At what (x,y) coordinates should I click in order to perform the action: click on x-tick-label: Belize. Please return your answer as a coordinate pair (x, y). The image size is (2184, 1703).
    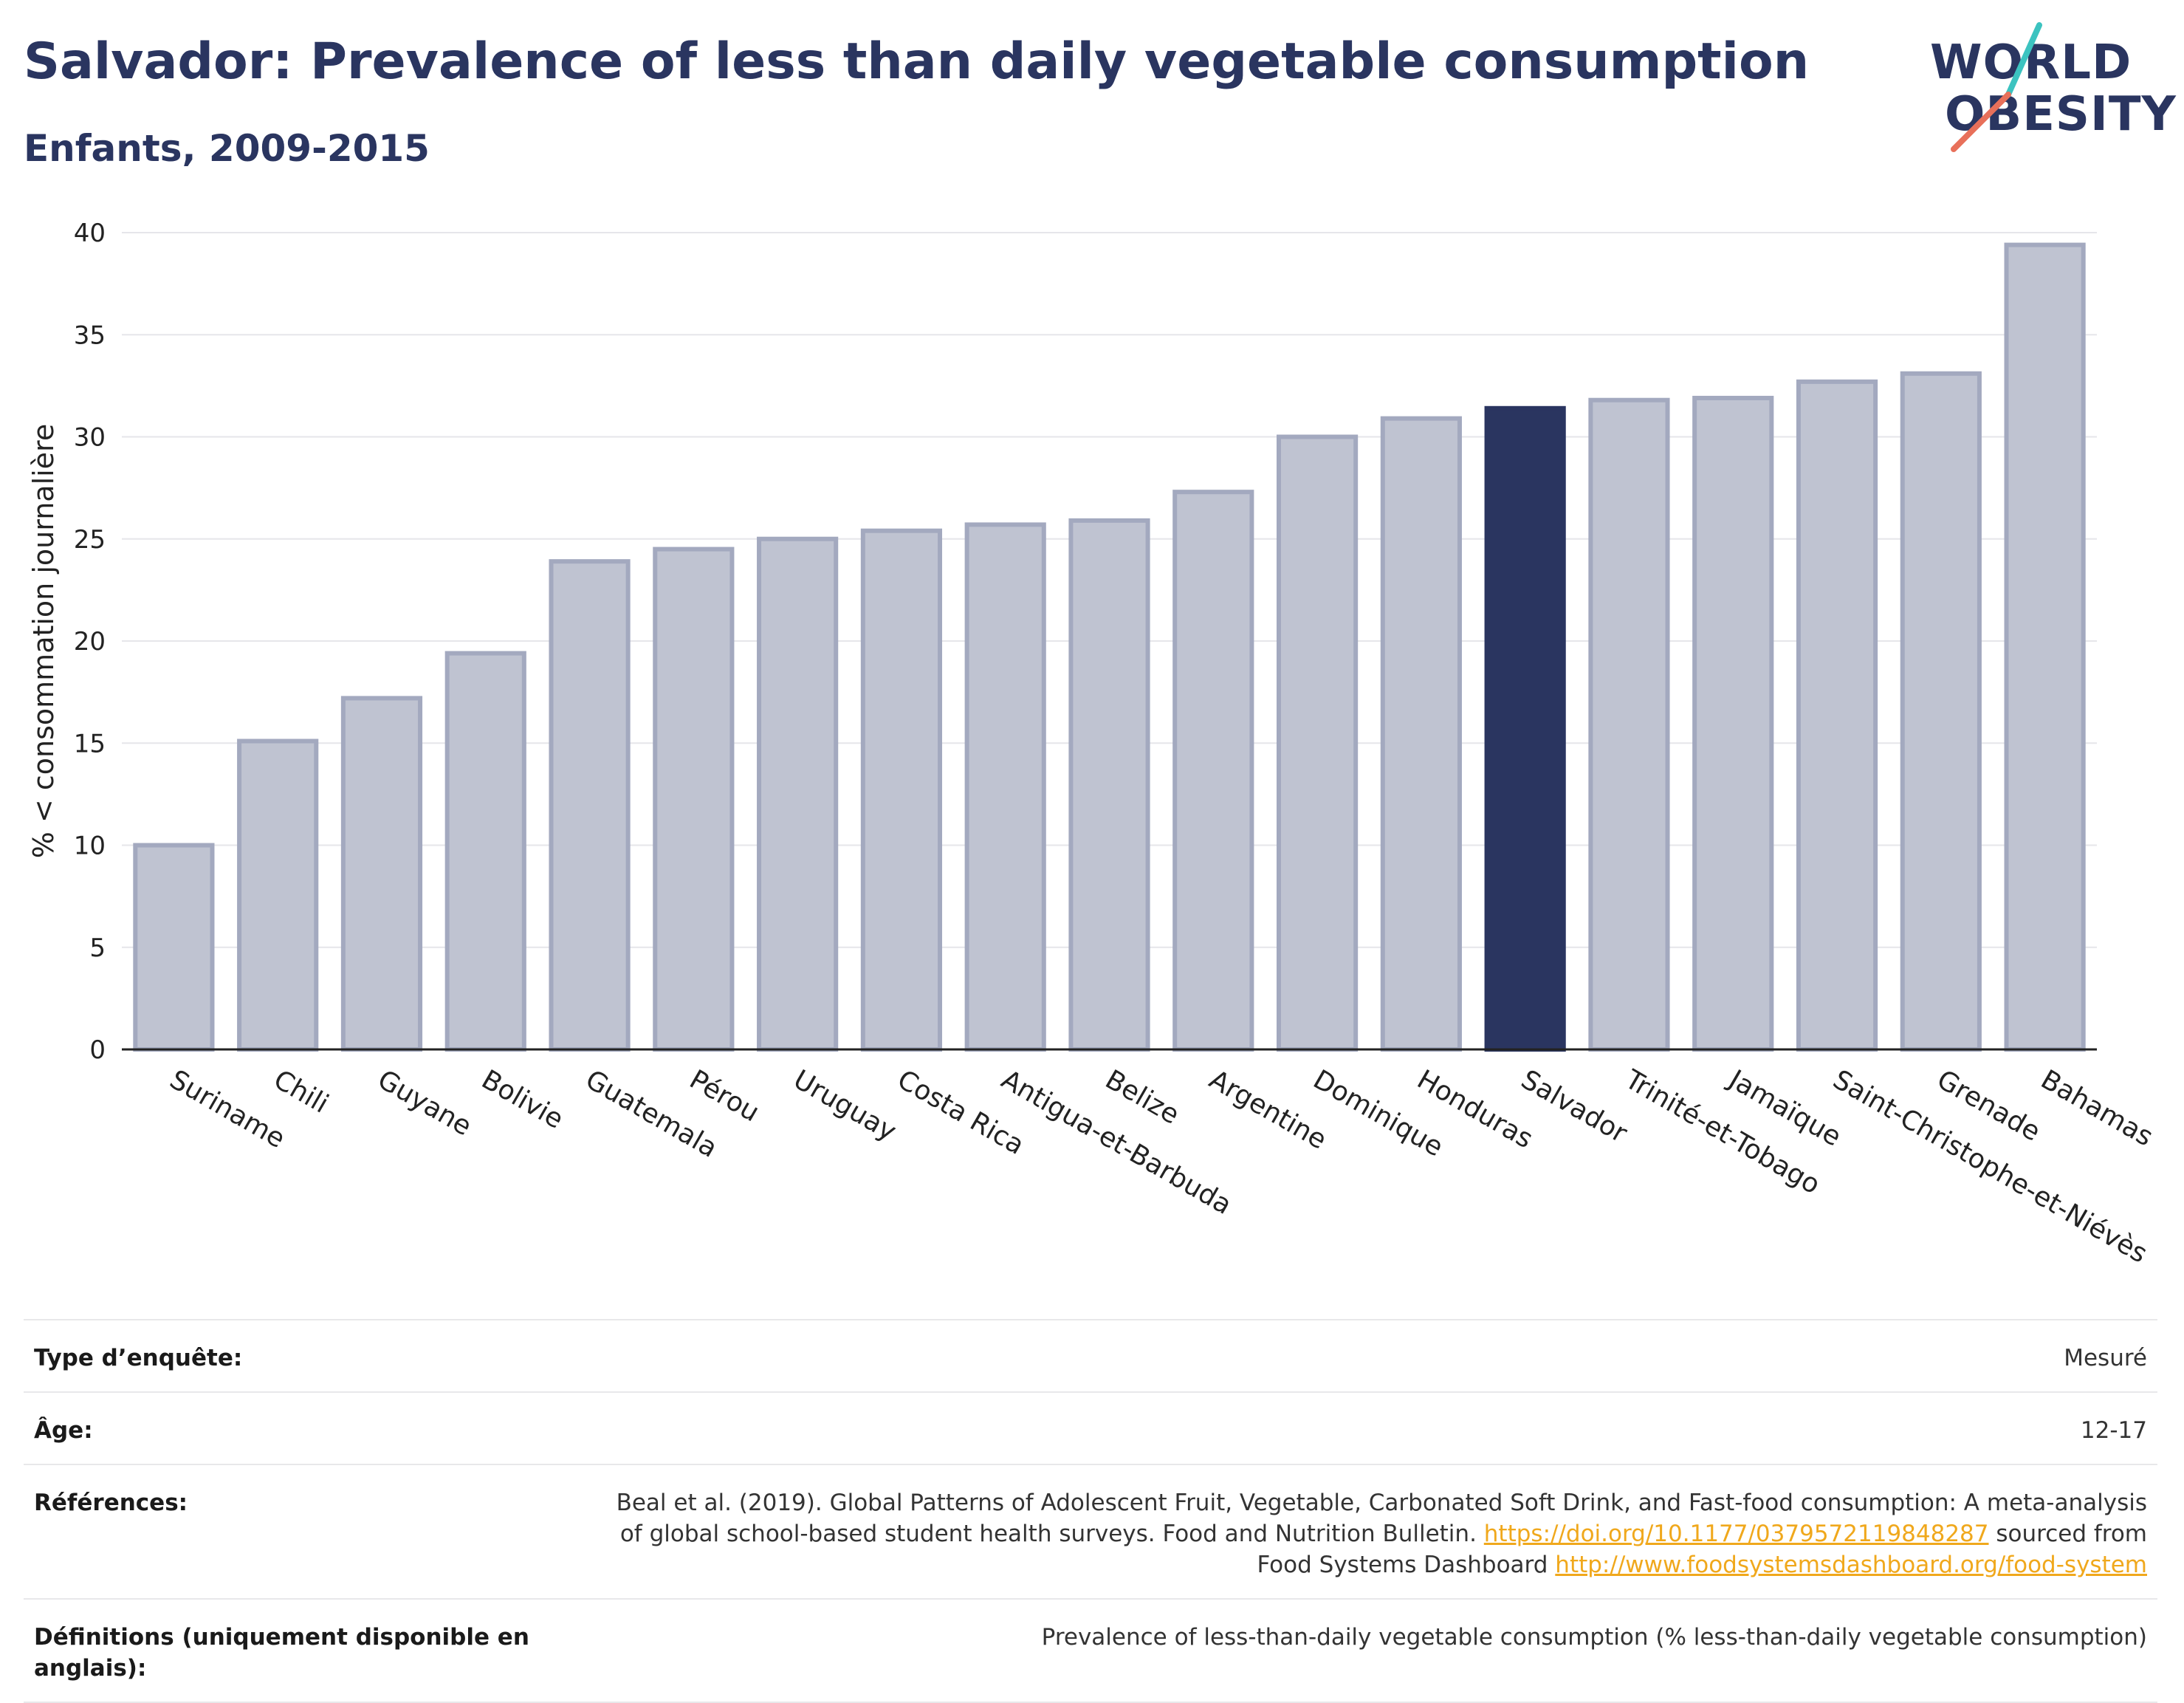
    Looking at the image, I should click on (1142, 1097).